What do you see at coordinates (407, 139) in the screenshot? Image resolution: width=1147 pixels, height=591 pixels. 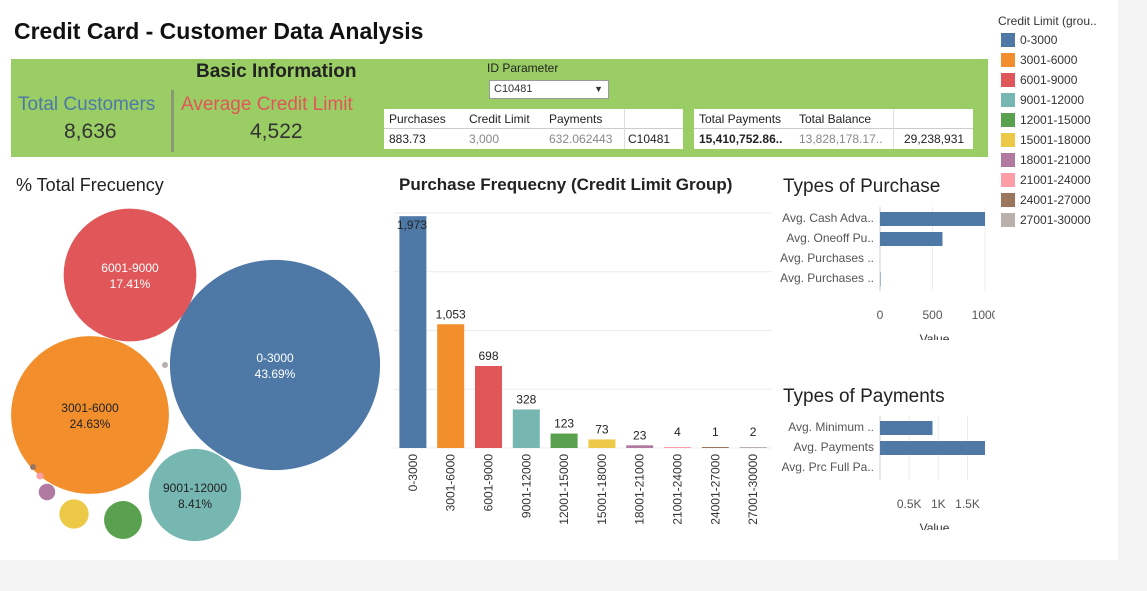 I see `table-cell-purchases: 883.73` at bounding box center [407, 139].